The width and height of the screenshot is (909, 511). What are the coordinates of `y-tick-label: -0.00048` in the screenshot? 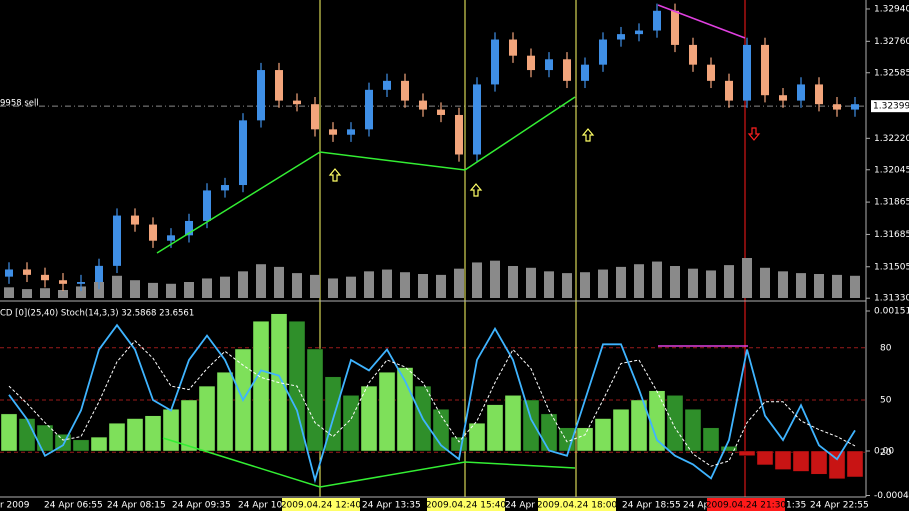 It's located at (891, 496).